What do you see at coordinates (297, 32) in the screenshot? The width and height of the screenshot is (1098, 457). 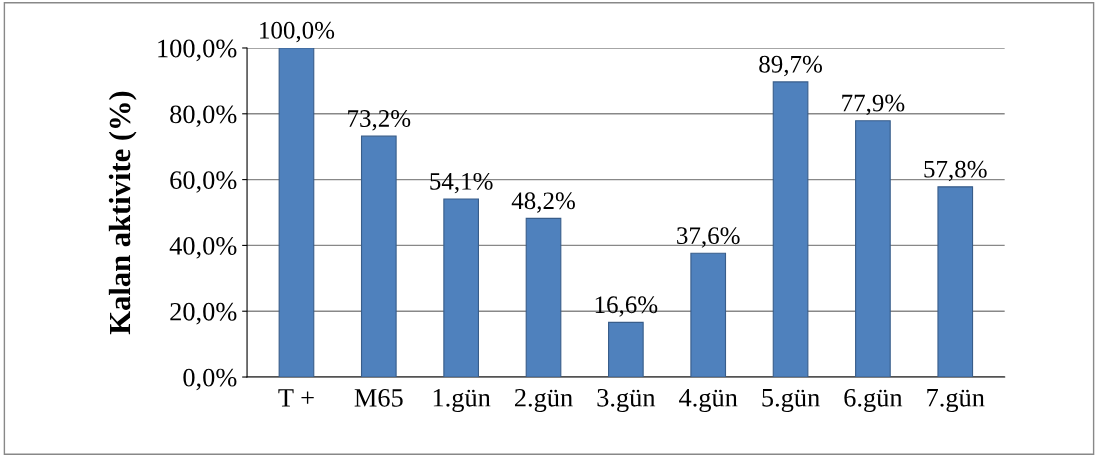 I see `data-label: 100,0%` at bounding box center [297, 32].